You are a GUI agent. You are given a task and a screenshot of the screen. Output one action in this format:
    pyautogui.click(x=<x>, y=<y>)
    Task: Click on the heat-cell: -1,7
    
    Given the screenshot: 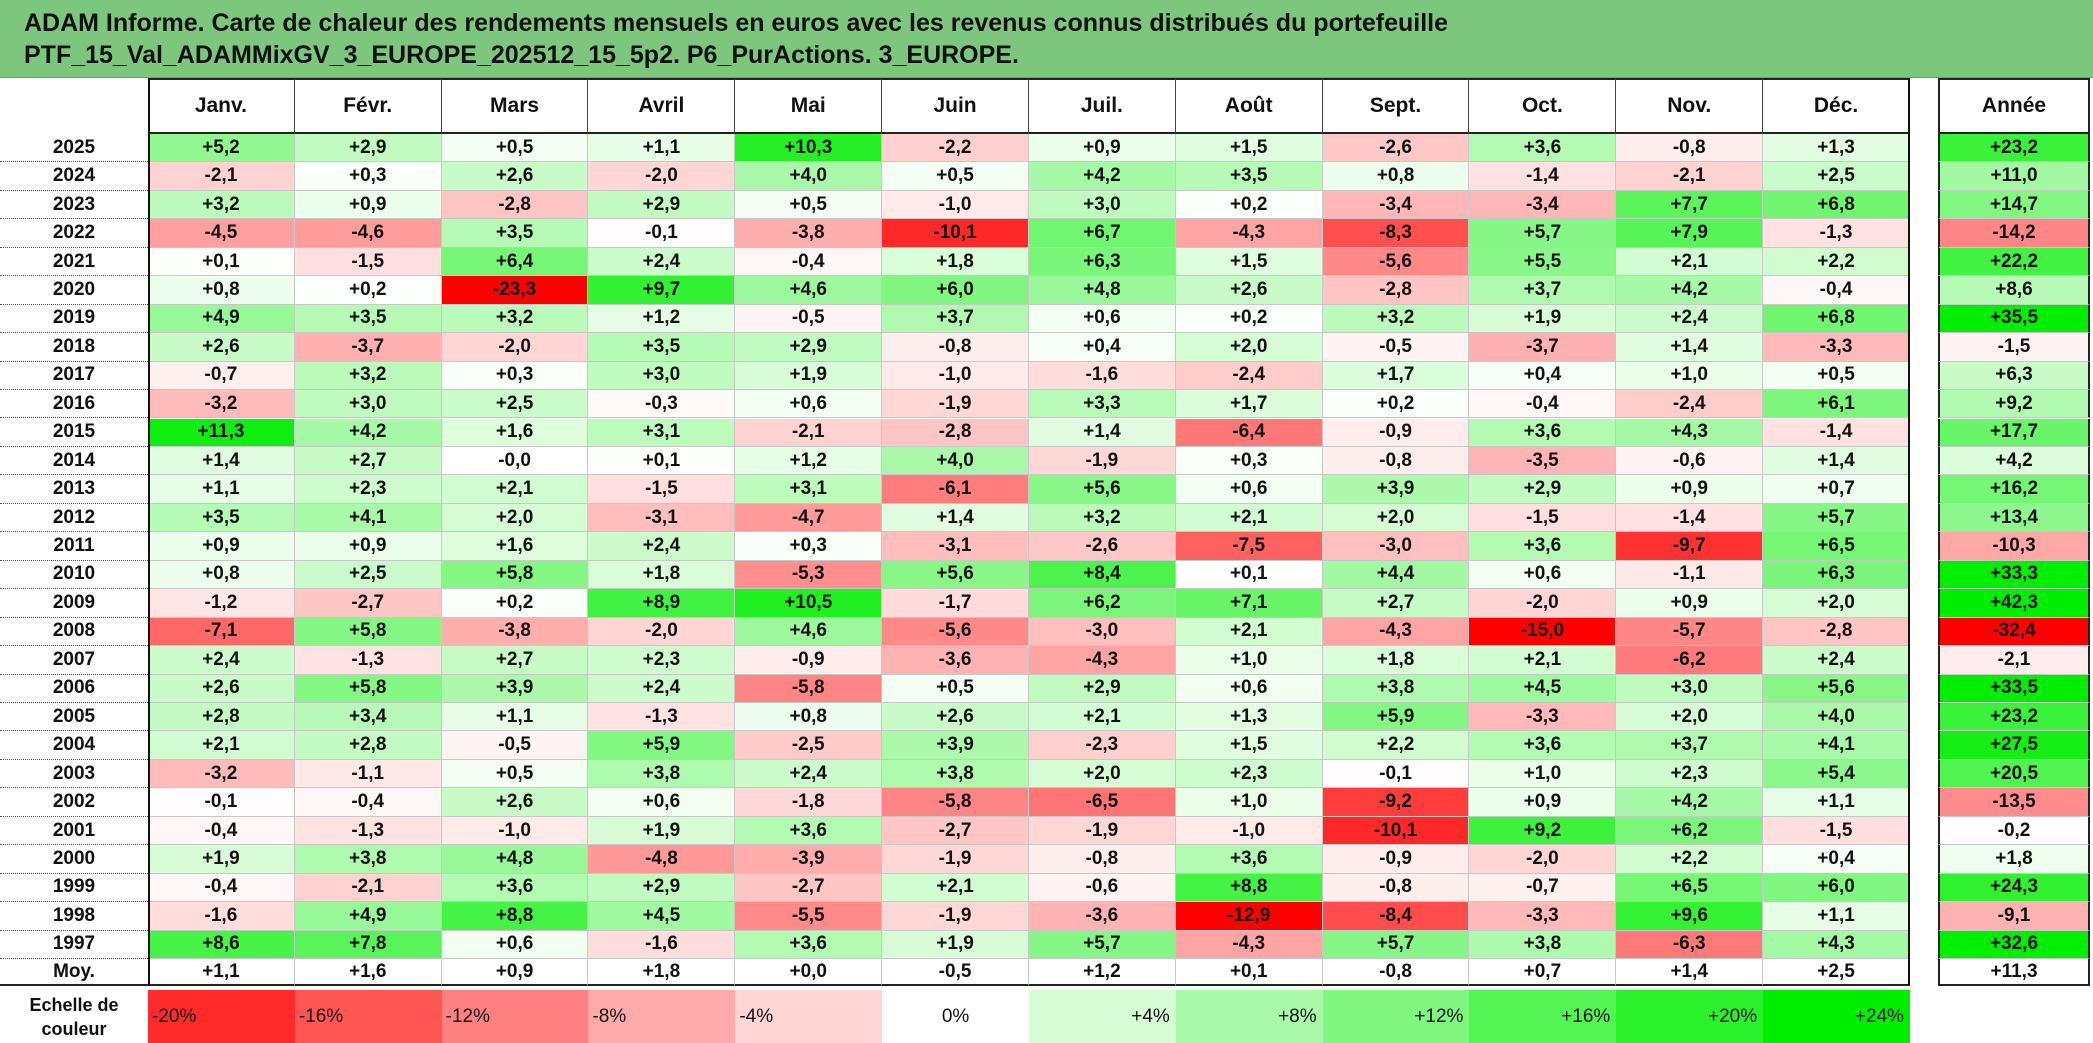 What is the action you would take?
    pyautogui.click(x=955, y=603)
    